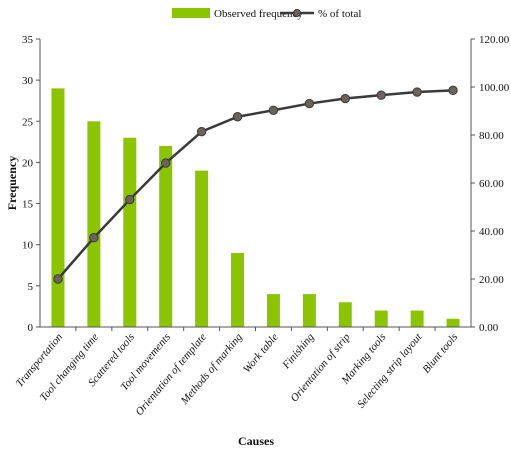 The height and width of the screenshot is (453, 511). What do you see at coordinates (171, 374) in the screenshot?
I see `category-label: Orientation of template` at bounding box center [171, 374].